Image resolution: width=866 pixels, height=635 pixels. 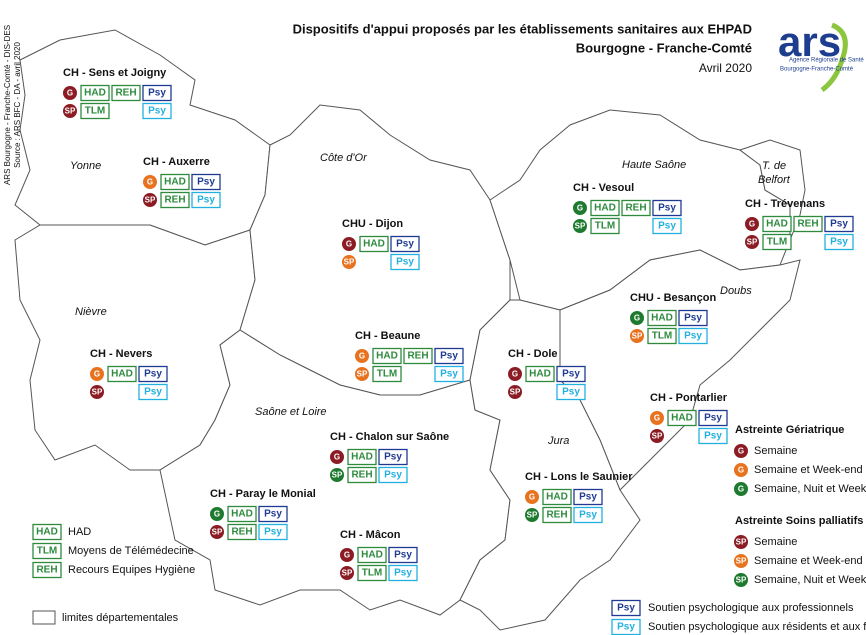 What do you see at coordinates (799, 521) in the screenshot?
I see `legend-title: Astreinte Soins palliatifs` at bounding box center [799, 521].